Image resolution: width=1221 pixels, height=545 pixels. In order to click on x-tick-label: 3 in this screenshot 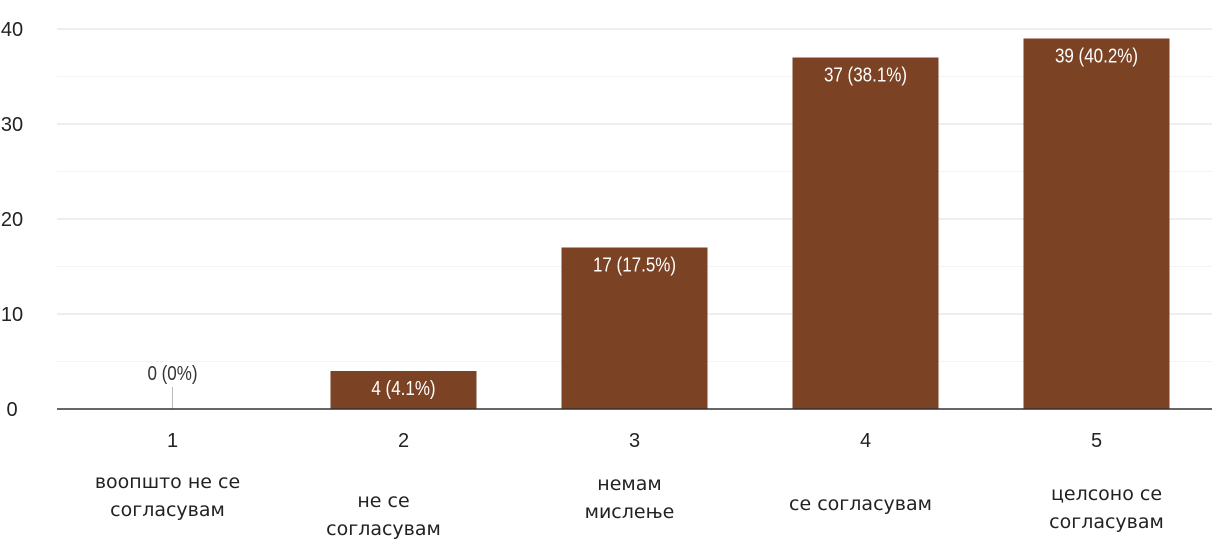, I will do `click(634, 441)`.